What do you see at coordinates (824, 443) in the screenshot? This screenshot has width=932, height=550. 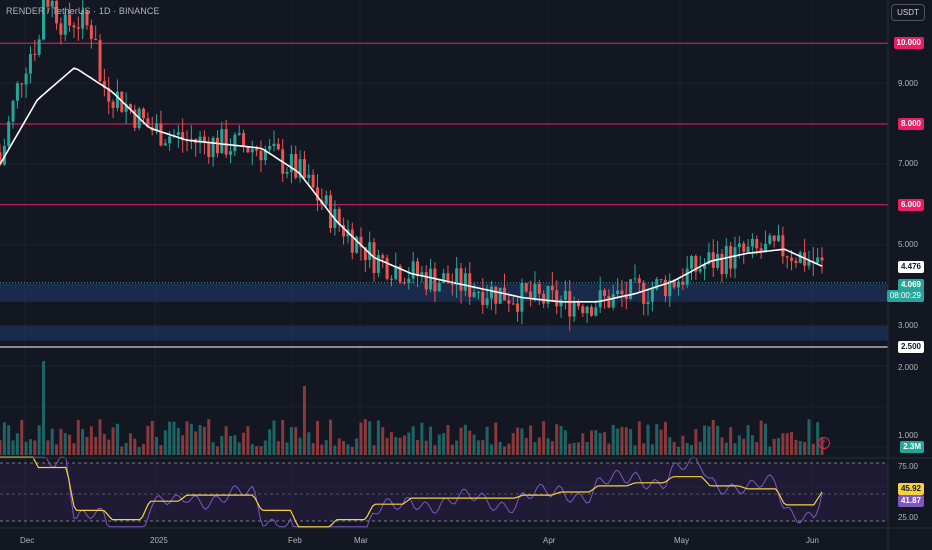 I see `flash-icon: ⚡` at bounding box center [824, 443].